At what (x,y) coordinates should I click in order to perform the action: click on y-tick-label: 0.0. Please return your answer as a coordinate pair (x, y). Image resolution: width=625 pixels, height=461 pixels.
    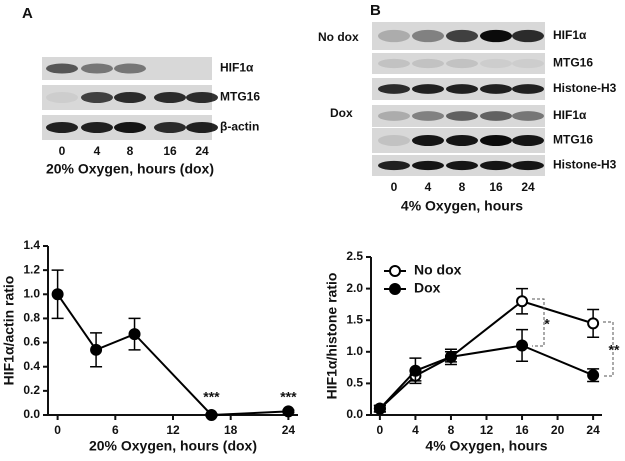
    Looking at the image, I should click on (31, 414).